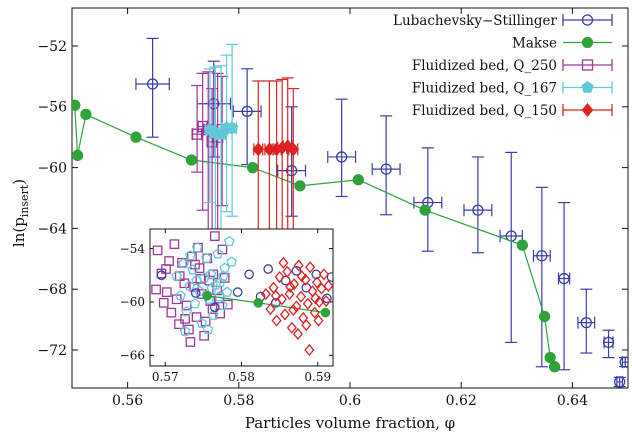  I want to click on inset-data-layer, so click(242, 294).